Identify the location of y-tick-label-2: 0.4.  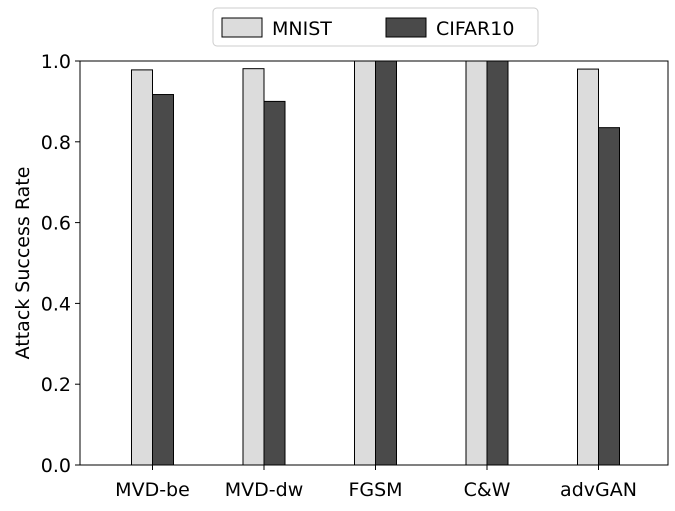
(56, 304).